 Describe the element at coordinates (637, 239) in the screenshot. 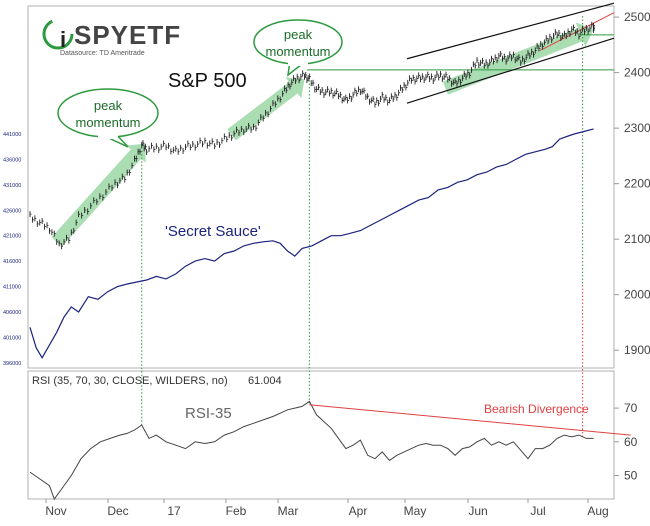

I see `right-axis-tick-label: 2100` at that location.